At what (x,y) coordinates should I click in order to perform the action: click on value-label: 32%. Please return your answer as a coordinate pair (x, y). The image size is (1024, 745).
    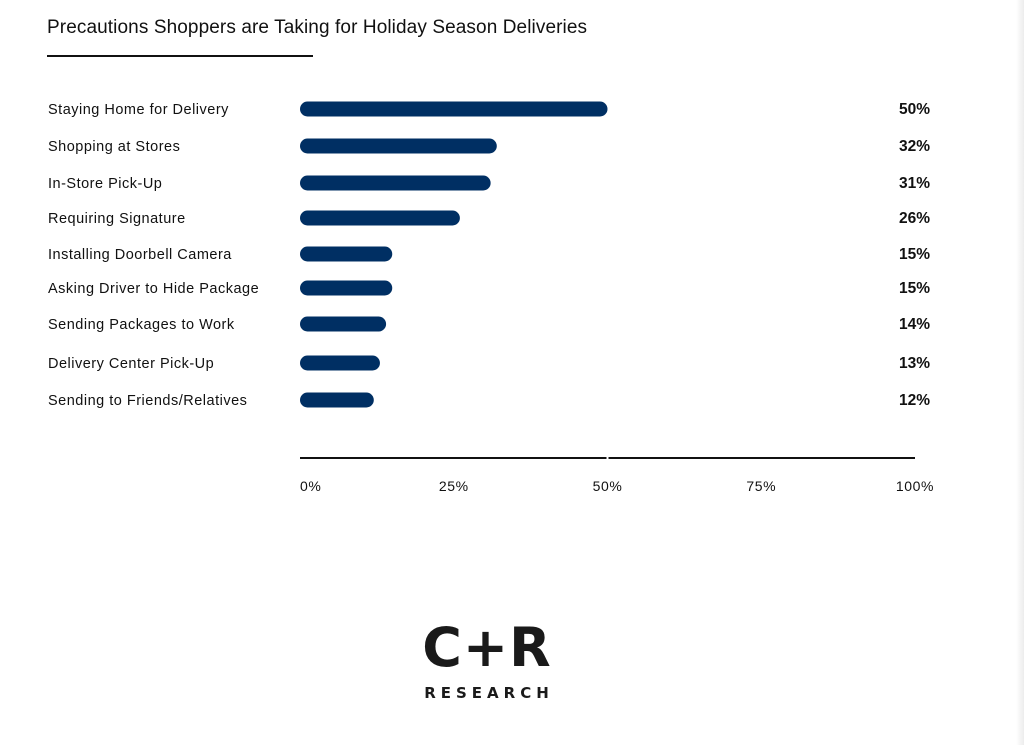
    Looking at the image, I should click on (914, 146).